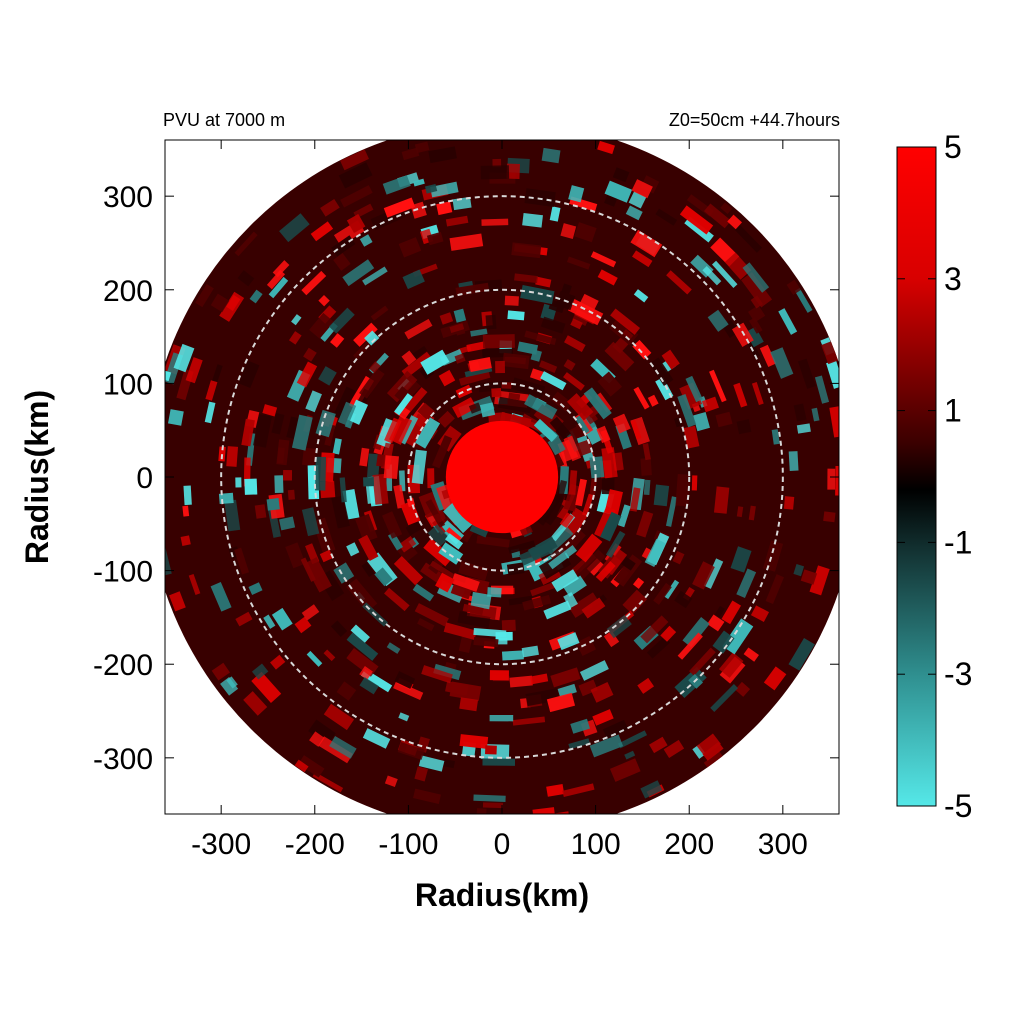  What do you see at coordinates (408, 844) in the screenshot?
I see `x-tick-label: -100` at bounding box center [408, 844].